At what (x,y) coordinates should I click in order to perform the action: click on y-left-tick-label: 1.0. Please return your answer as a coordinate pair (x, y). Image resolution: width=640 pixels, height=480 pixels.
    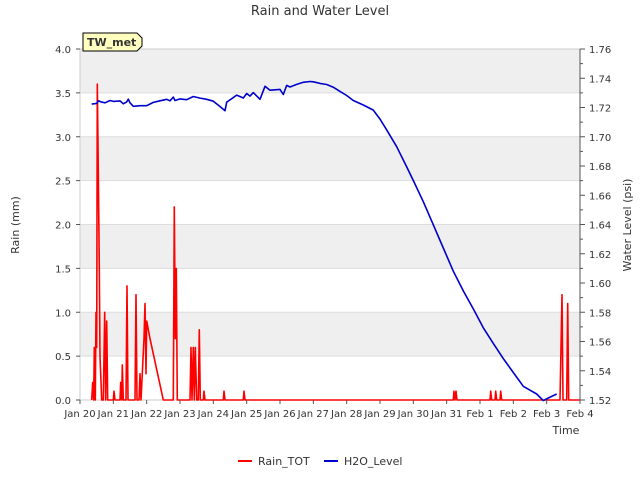
    Looking at the image, I should click on (63, 313).